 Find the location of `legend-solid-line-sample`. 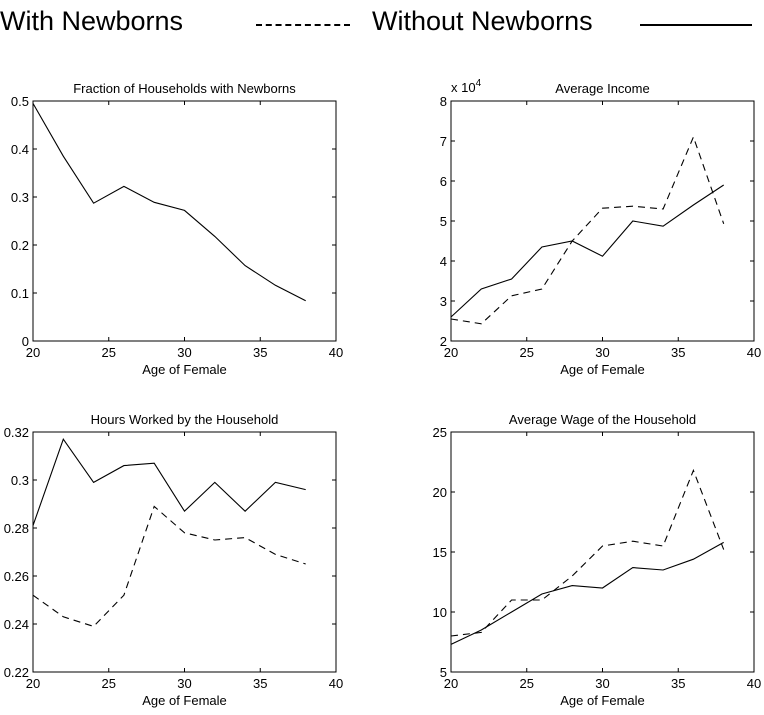

legend-solid-line-sample is located at coordinates (696, 25).